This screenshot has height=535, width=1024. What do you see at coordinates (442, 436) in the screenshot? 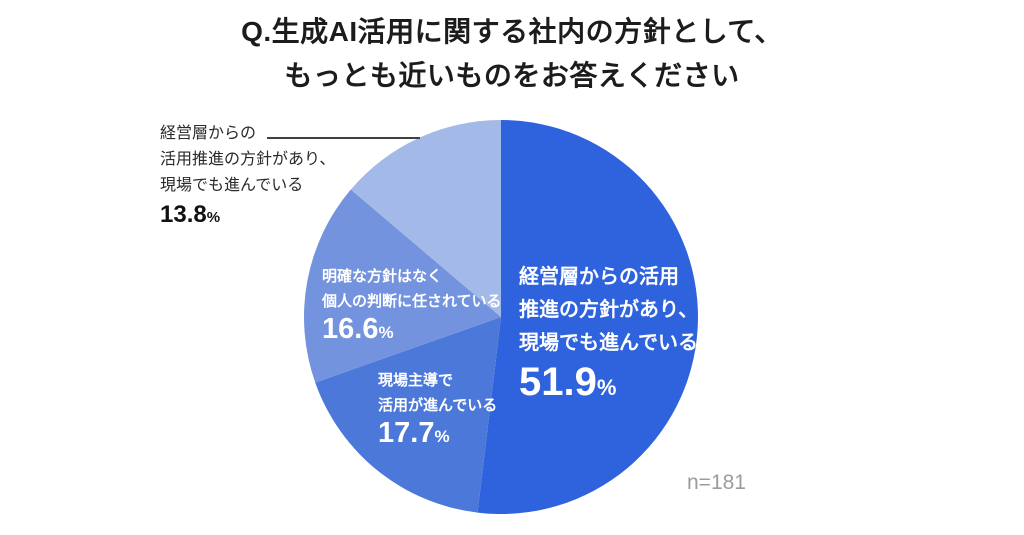
I see `pie-value-17-7-percent-sign: %` at bounding box center [442, 436].